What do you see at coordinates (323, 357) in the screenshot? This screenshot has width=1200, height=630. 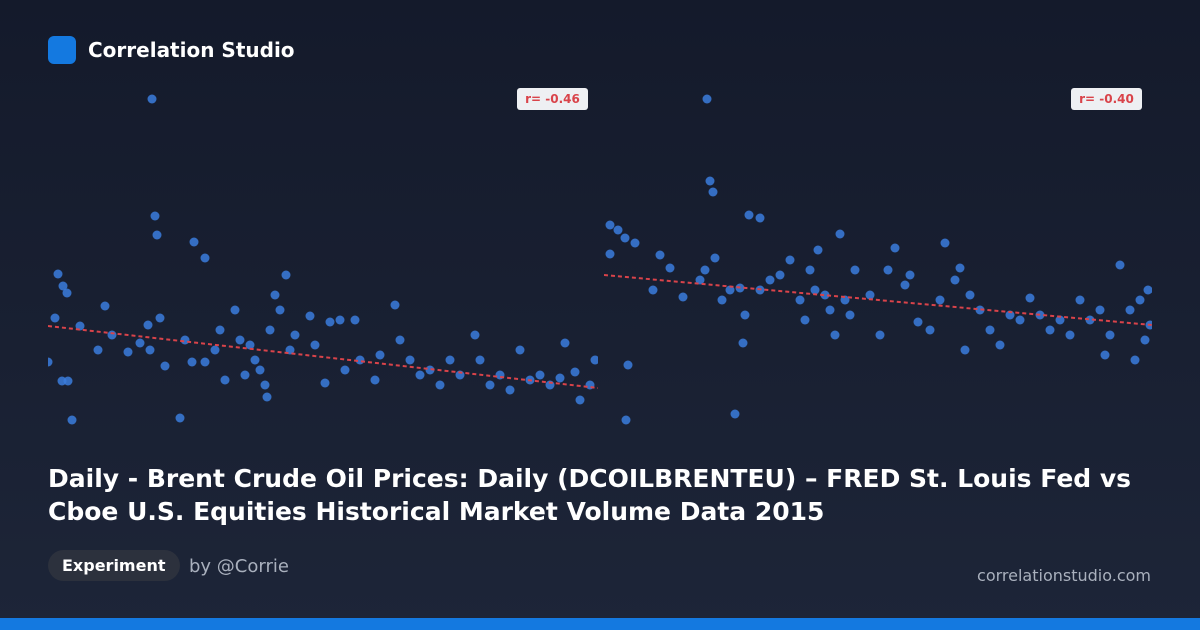 I see `trend-line` at bounding box center [323, 357].